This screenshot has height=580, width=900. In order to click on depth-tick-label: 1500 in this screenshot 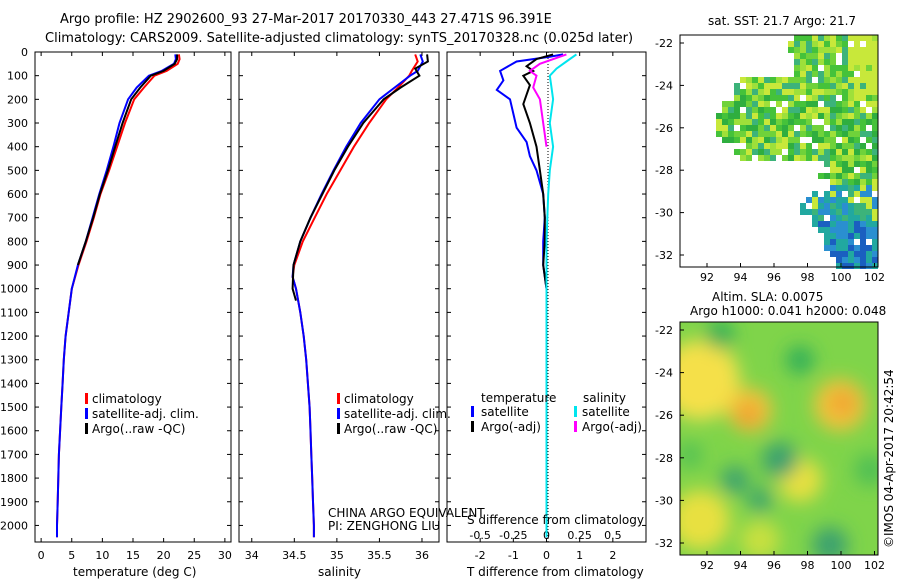, I will do `click(14, 407)`.